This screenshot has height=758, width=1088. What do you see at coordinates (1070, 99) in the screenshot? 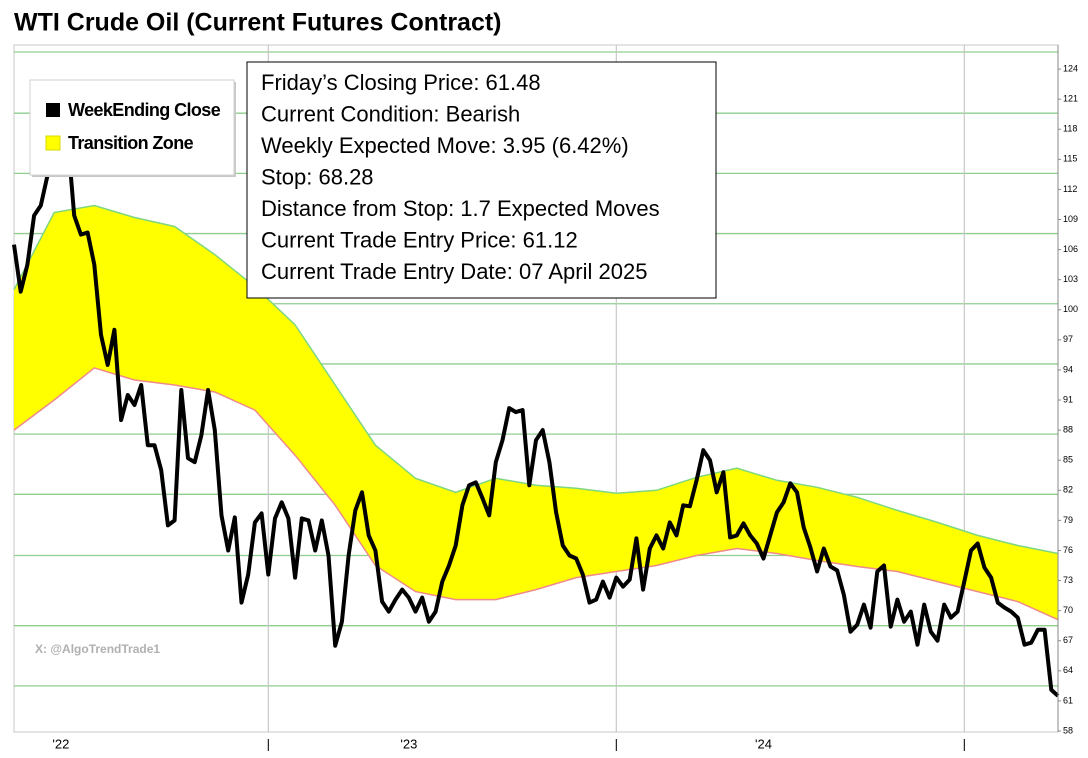
I see `y-tick-label: 121` at bounding box center [1070, 99].